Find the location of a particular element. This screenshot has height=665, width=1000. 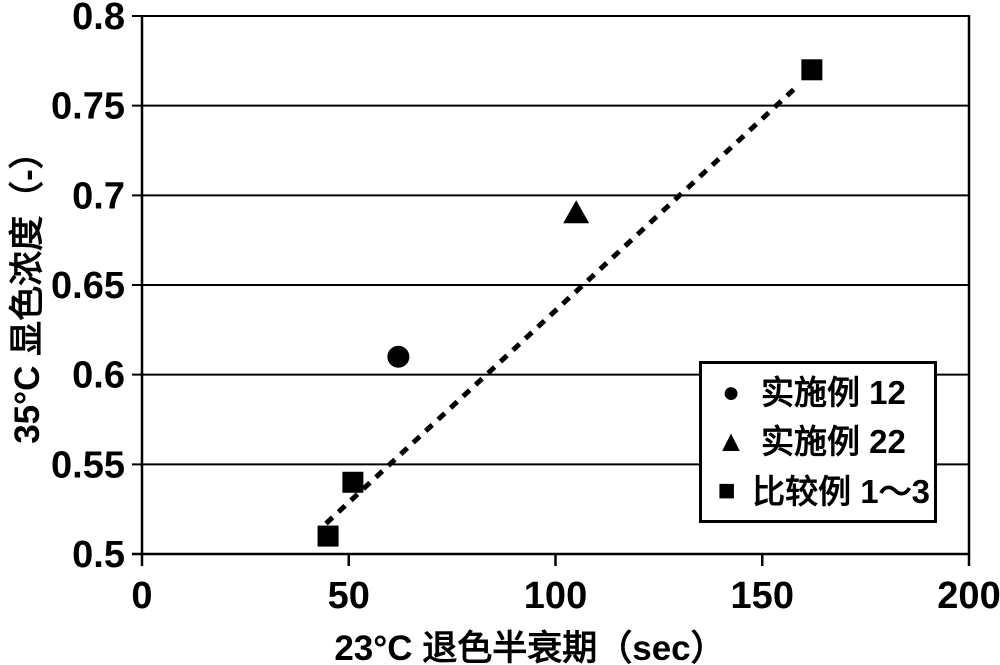

legend-item-example12: ● 实施例 12 is located at coordinates (822, 392).